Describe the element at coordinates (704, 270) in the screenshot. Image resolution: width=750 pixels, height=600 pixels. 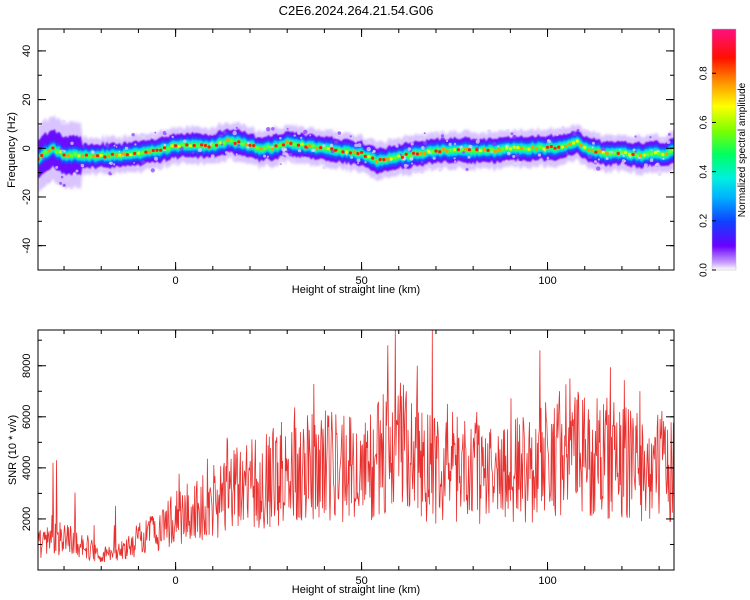
I see `colorbar-tick-label: 0.0` at that location.